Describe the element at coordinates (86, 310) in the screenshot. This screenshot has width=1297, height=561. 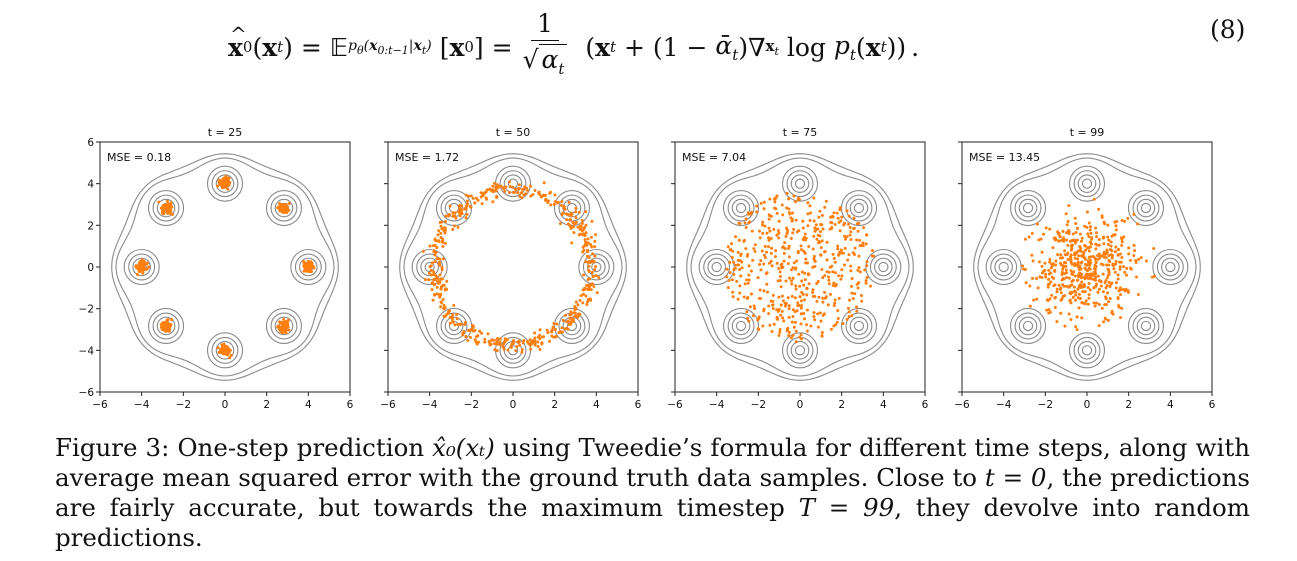
I see `y-tick-label: −2` at that location.